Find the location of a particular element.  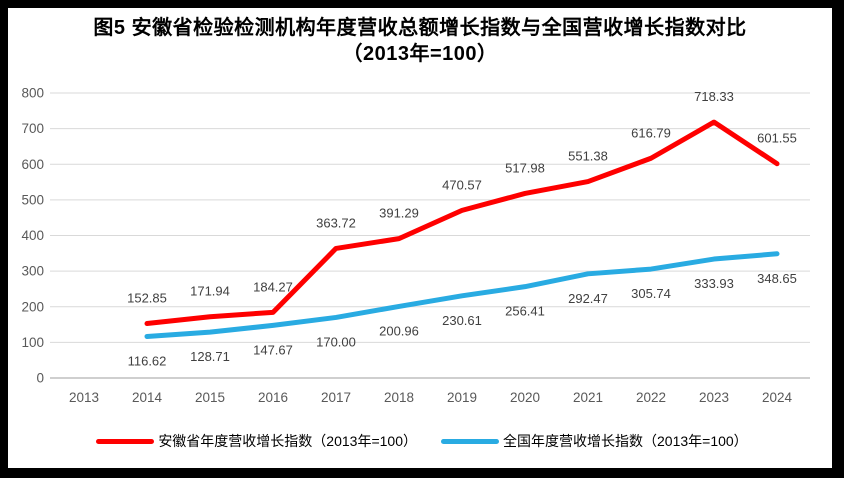

anhui-data-label-2015: 171.94 is located at coordinates (210, 291).